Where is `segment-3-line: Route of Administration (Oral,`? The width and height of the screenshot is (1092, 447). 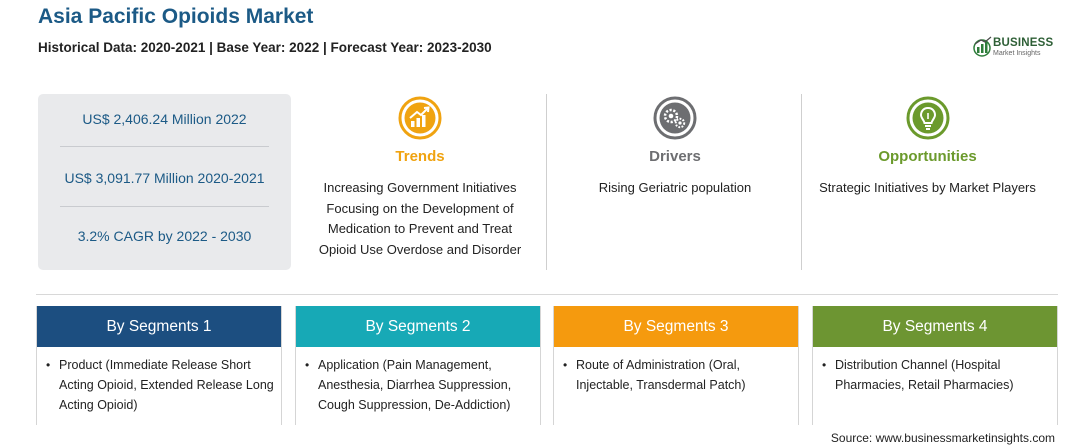
segment-3-line: Route of Administration (Oral, is located at coordinates (658, 365).